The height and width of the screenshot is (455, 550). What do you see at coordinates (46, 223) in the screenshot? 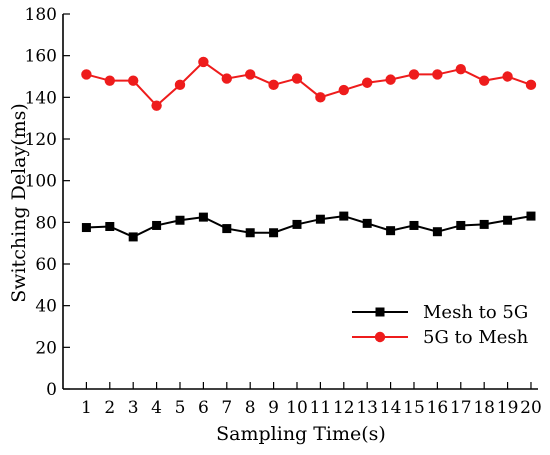
I see `y-tick-label: 80` at bounding box center [46, 223].